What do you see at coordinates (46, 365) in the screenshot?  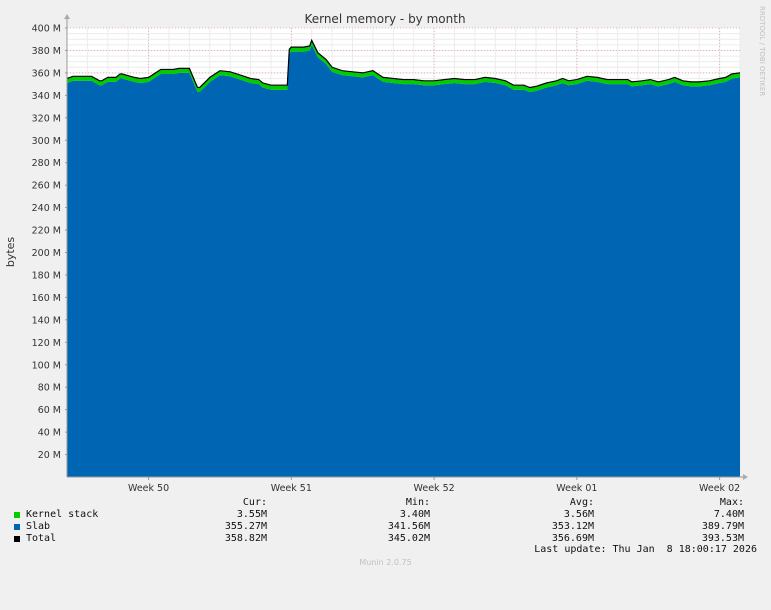 I see `y-tick-label: 100 M` at bounding box center [46, 365].